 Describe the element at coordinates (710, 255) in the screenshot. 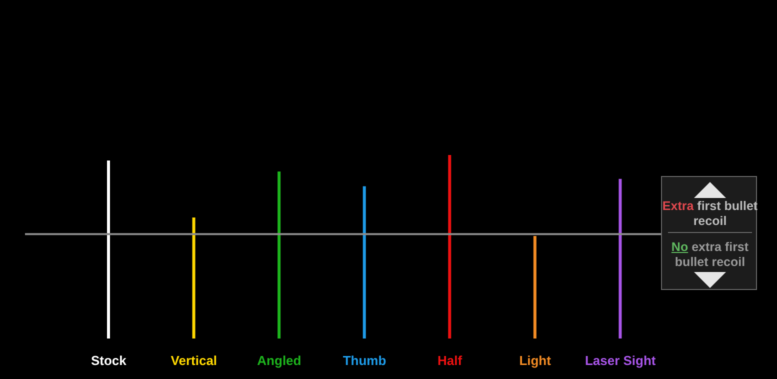

I see `annotation: No extra first bullet recoil` at that location.